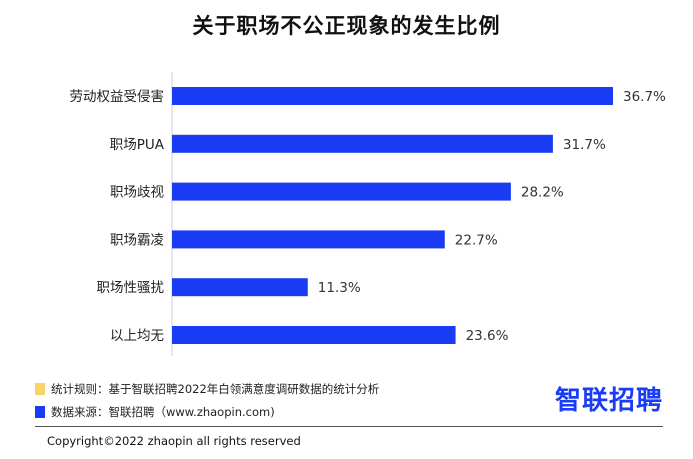 The image size is (693, 459). I want to click on note-stat-rule-text: 统计规则：基于智联招聘2022年白领满意度调研数据的统计分析, so click(215, 389).